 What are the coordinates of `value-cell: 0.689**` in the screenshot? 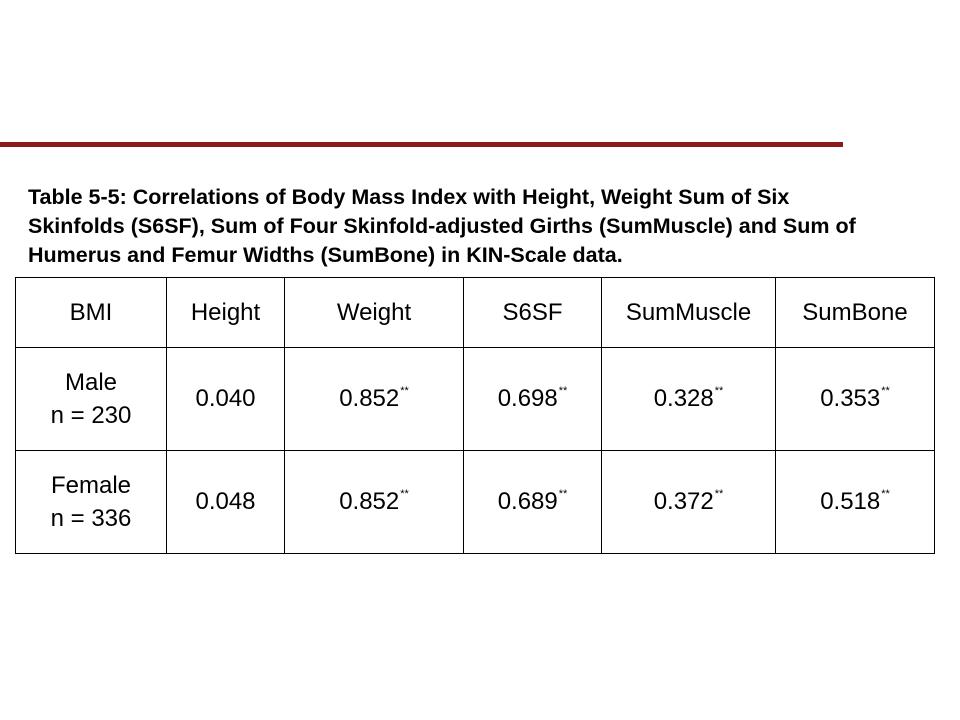 It's located at (532, 502).